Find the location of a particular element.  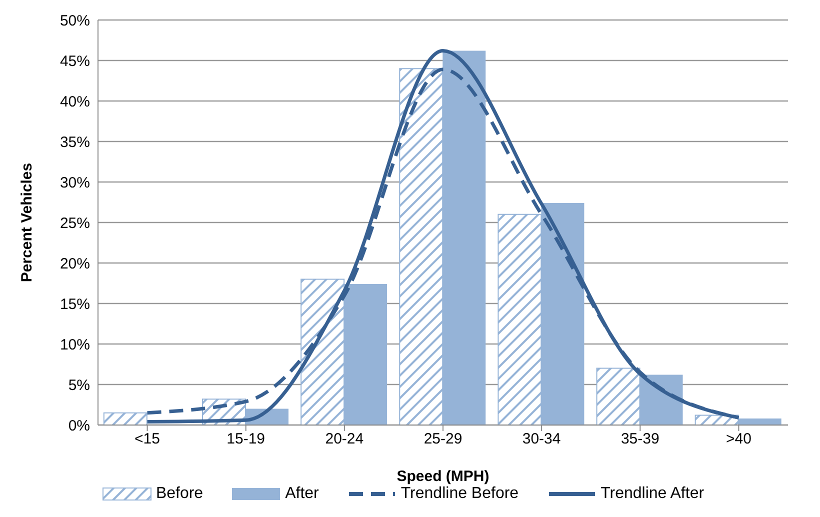

x-tick-label: 25-29 is located at coordinates (443, 439).